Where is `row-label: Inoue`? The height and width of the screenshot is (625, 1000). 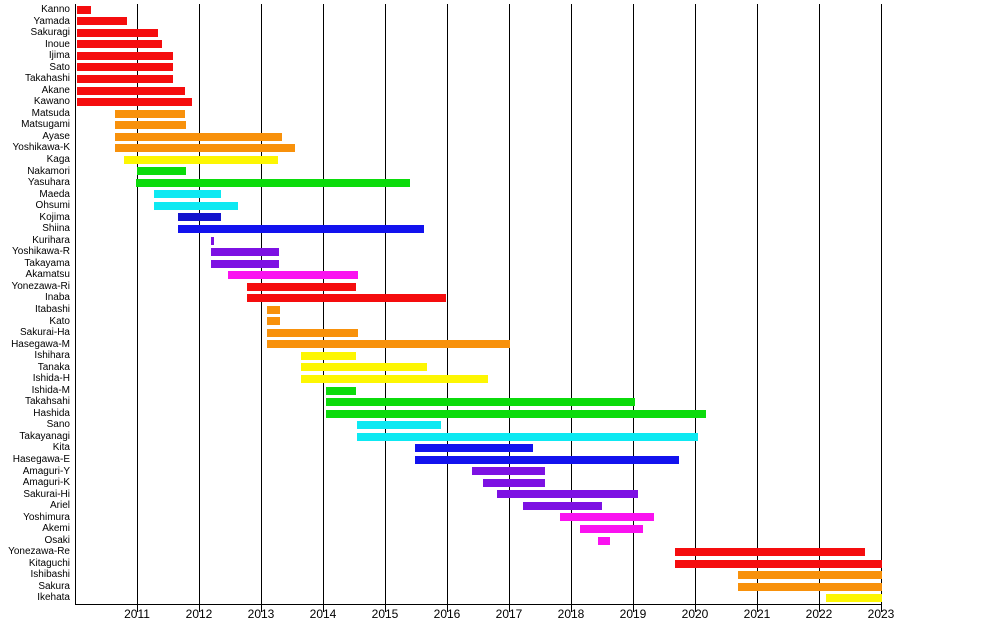
row-label: Inoue is located at coordinates (57, 44).